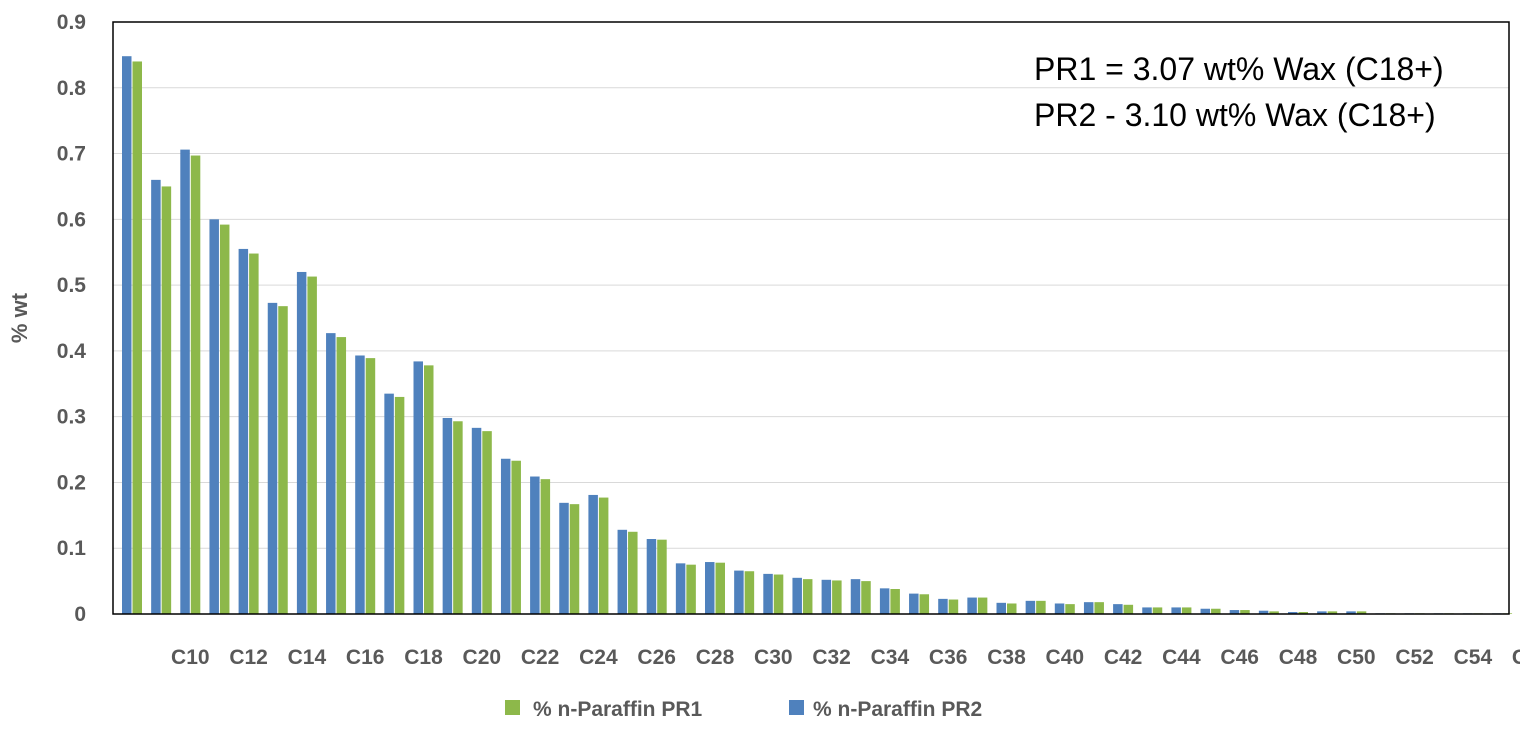 Image resolution: width=1520 pixels, height=748 pixels. Describe the element at coordinates (365, 657) in the screenshot. I see `x-tick-label: C16` at that location.